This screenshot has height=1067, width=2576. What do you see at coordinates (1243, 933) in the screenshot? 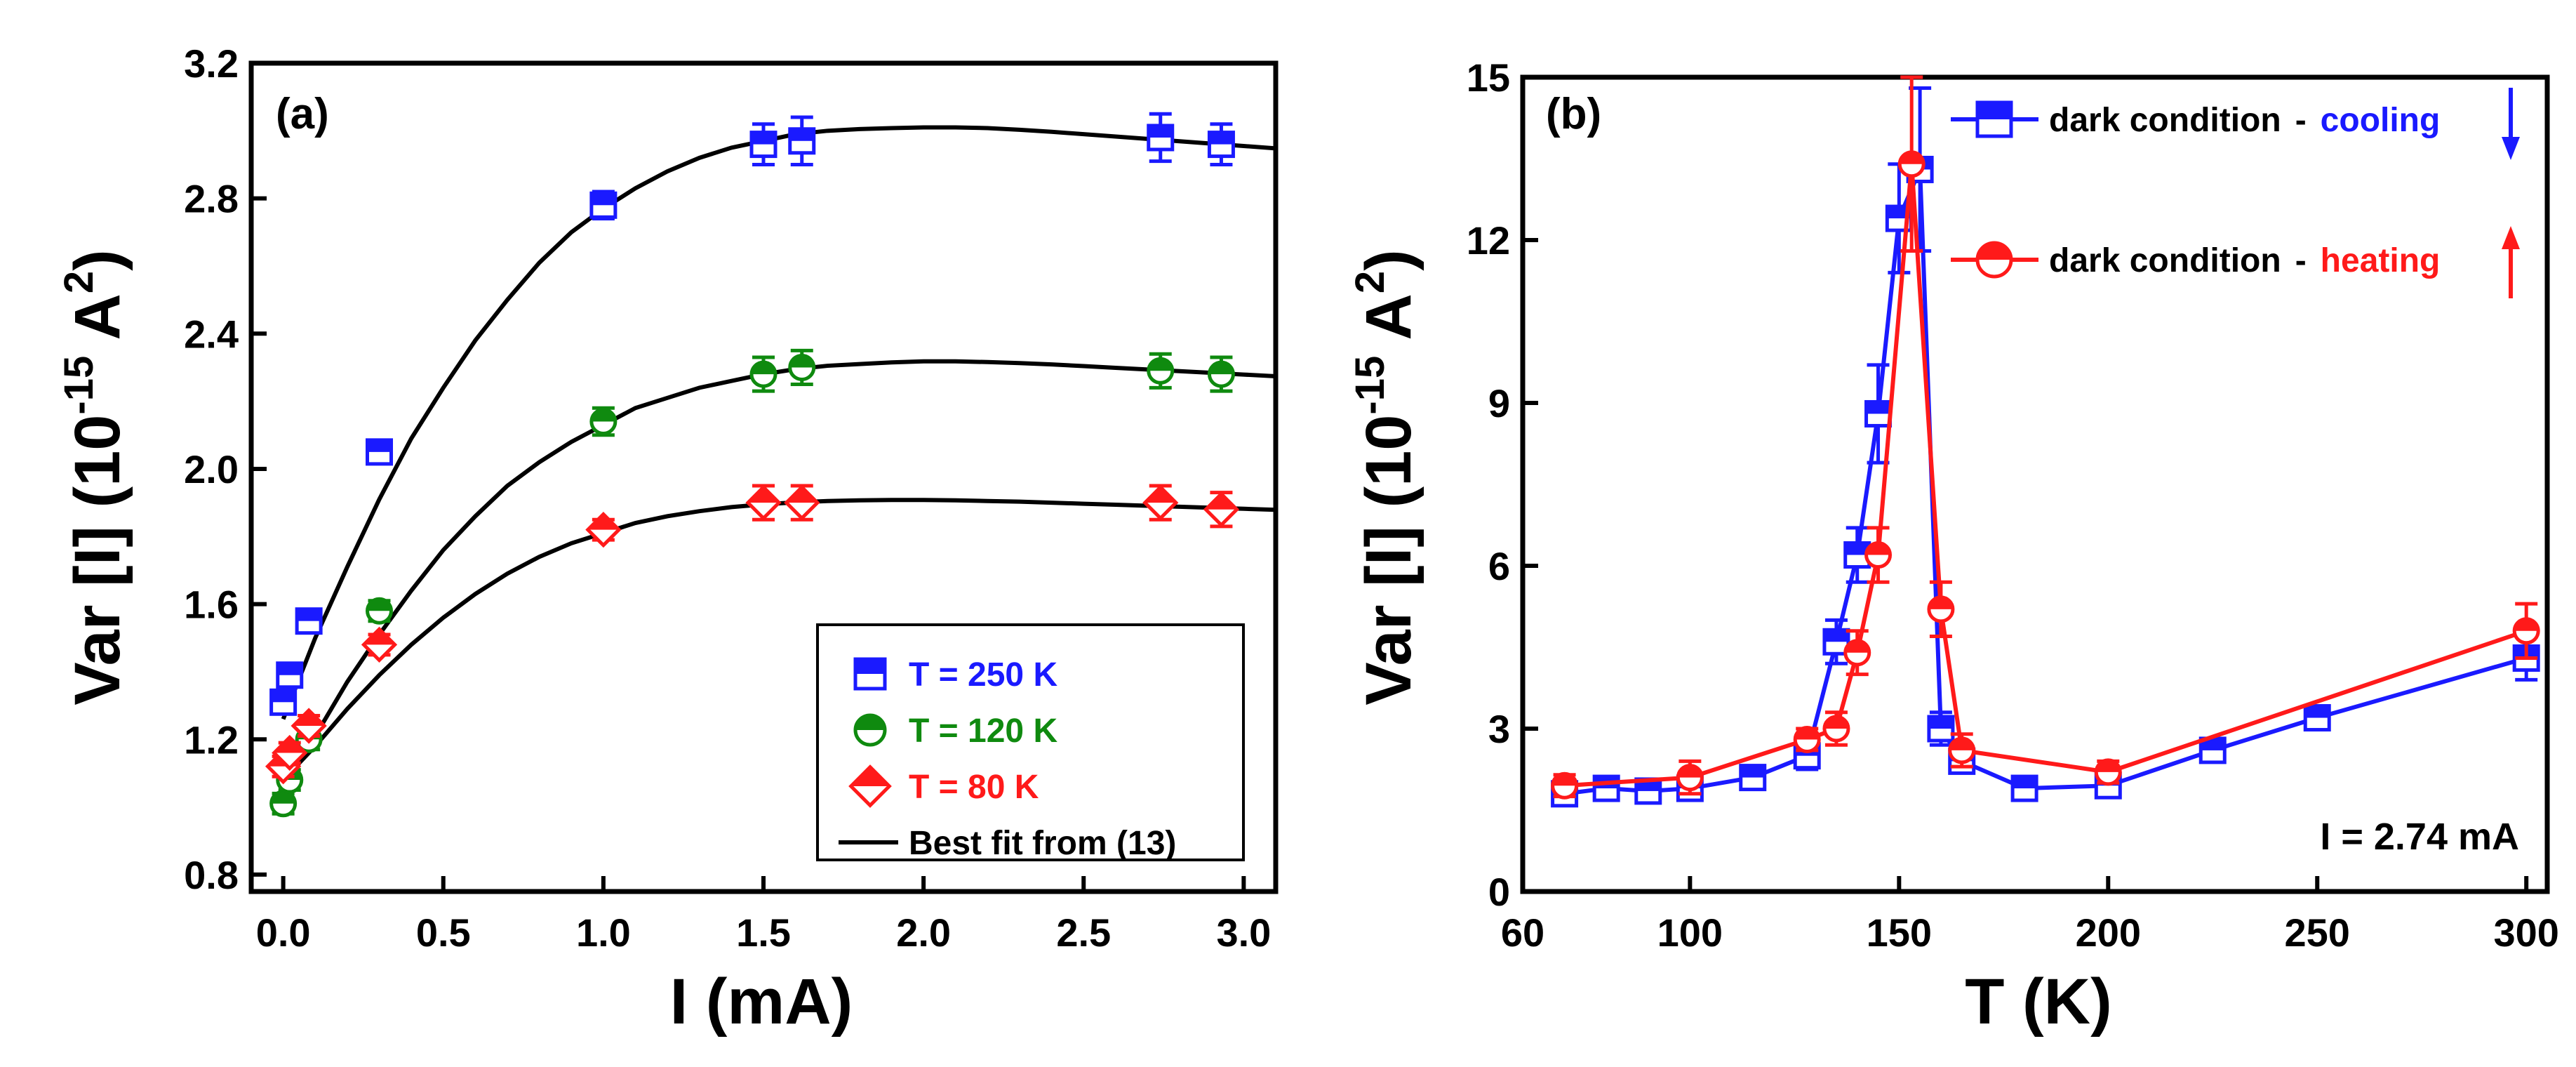
I see `panel-a-x-tick-label: 3.0` at bounding box center [1243, 933].